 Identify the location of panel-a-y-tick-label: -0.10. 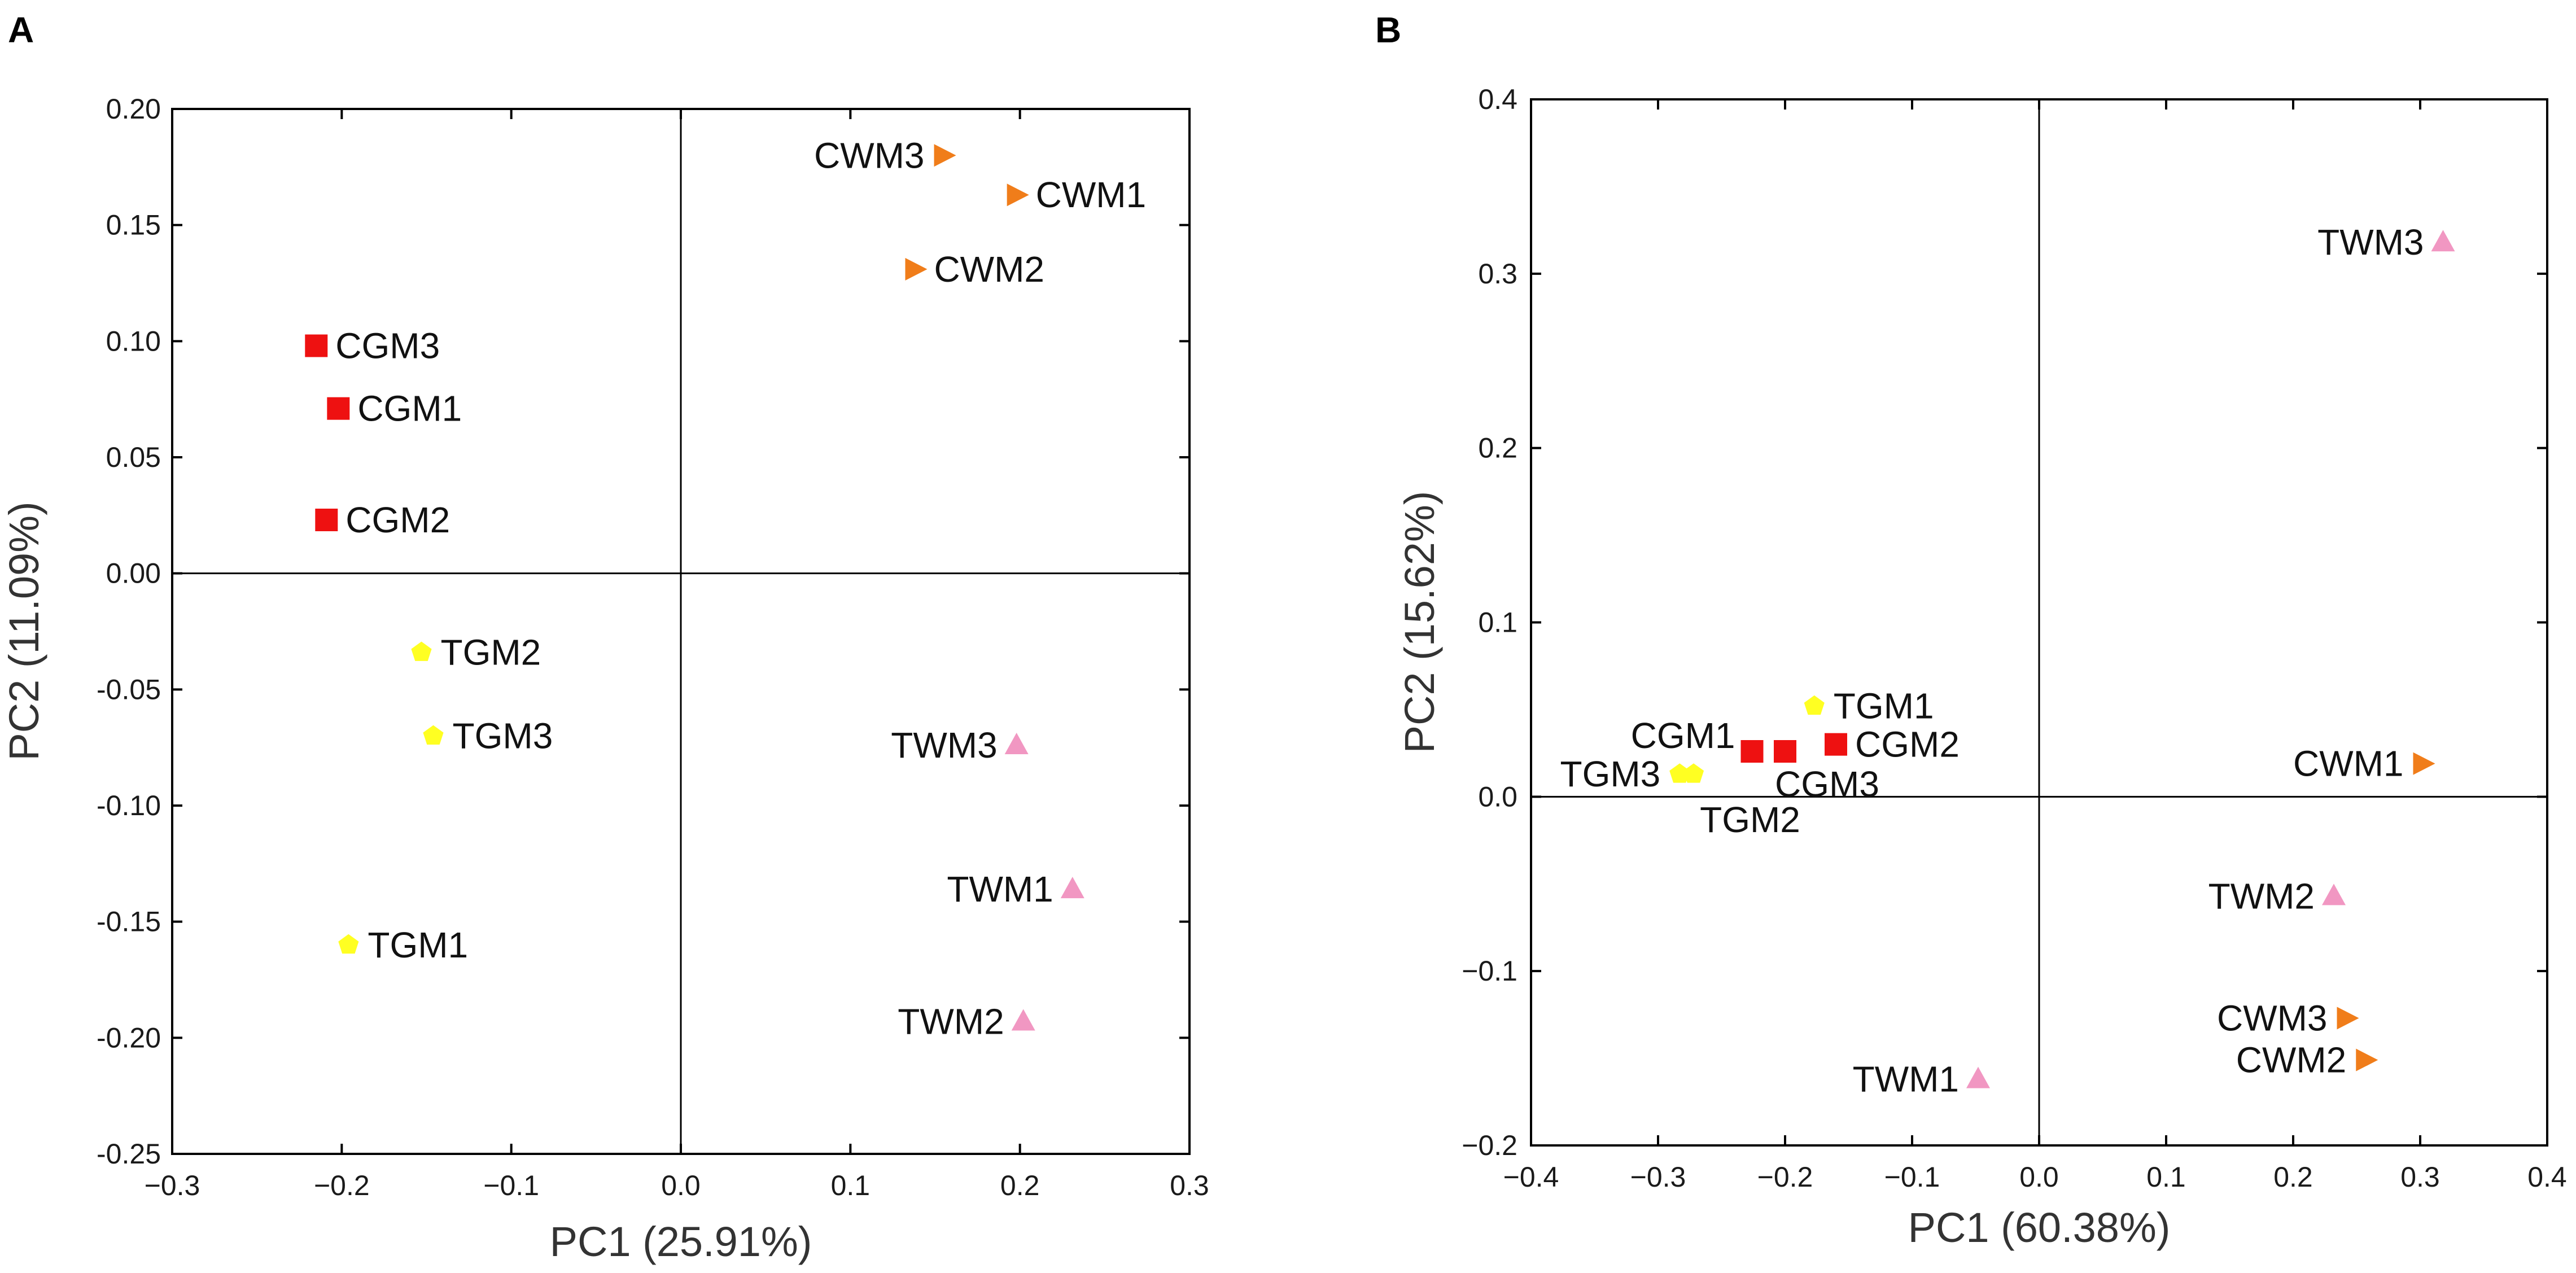
(129, 806).